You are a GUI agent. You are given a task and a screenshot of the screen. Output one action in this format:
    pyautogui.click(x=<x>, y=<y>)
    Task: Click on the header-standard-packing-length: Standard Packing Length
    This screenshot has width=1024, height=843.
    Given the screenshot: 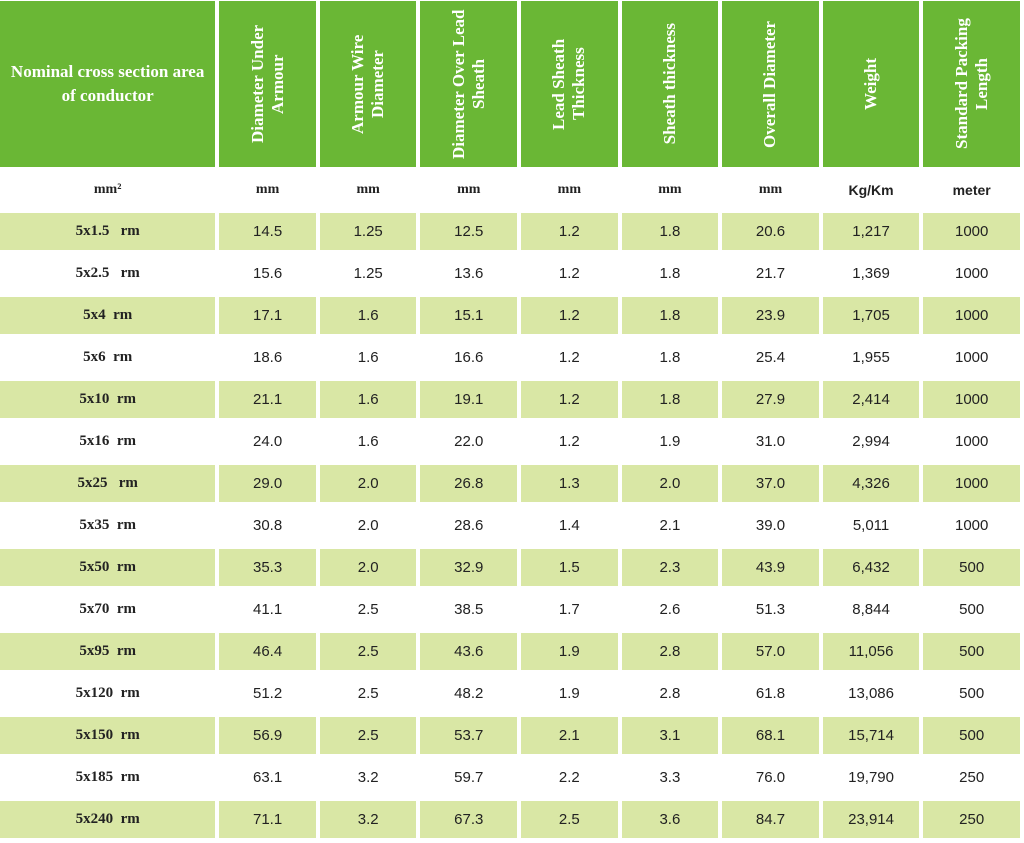 What is the action you would take?
    pyautogui.click(x=971, y=84)
    